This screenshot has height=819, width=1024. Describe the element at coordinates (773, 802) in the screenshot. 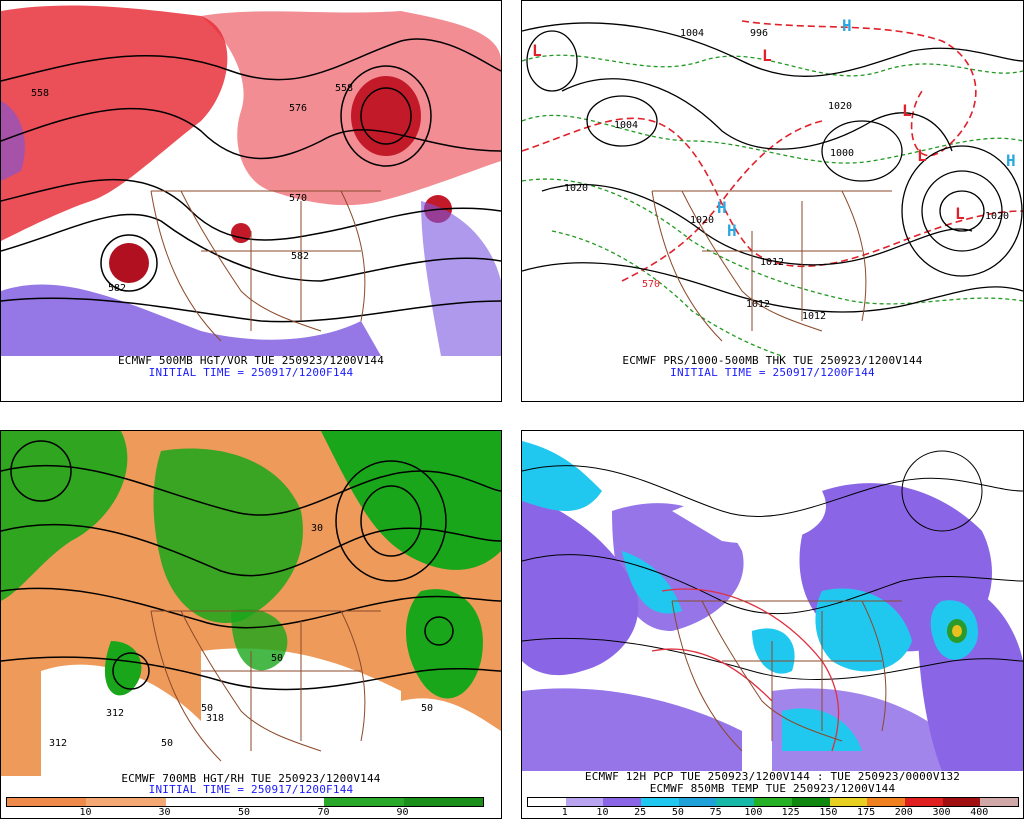

I see `pcp-colorbar` at that location.